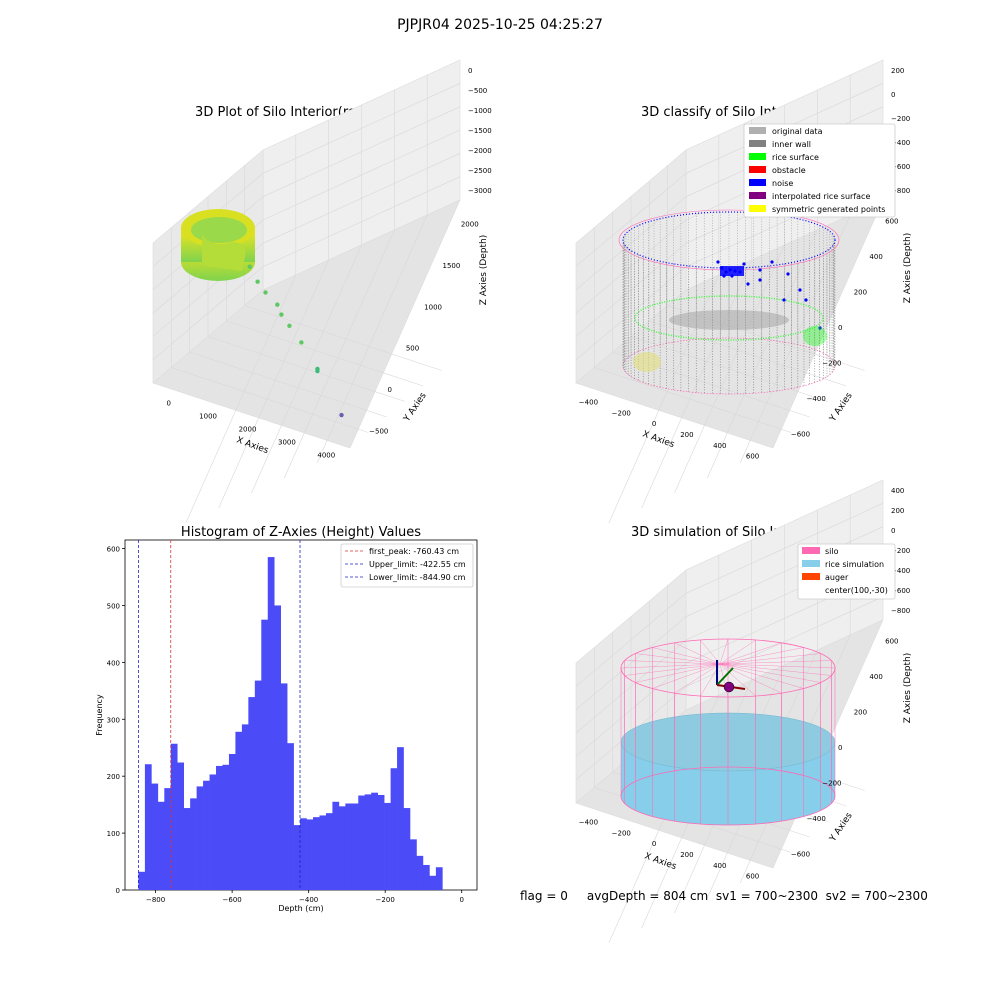 The height and width of the screenshot is (1000, 1000). I want to click on x-tick-label: 0, so click(654, 424).